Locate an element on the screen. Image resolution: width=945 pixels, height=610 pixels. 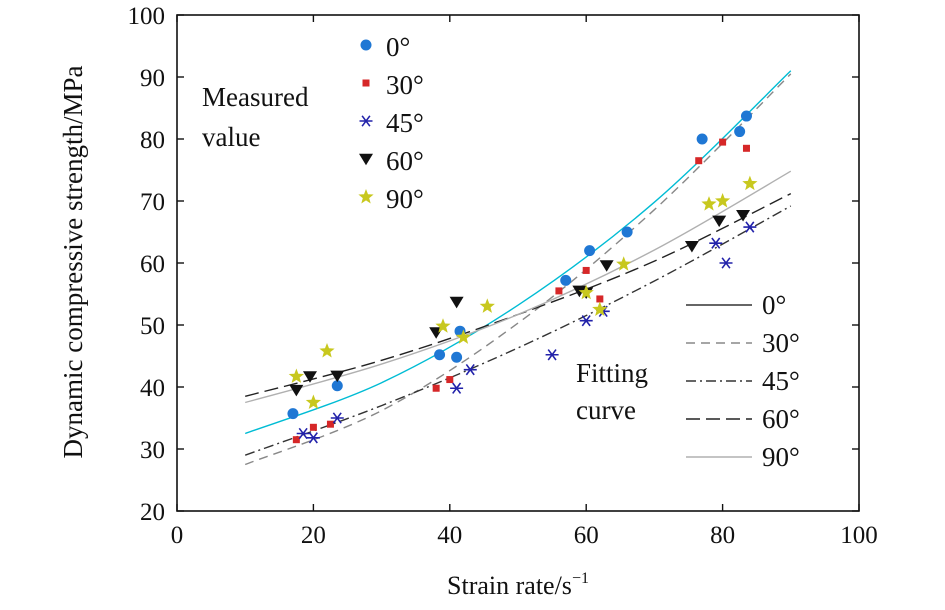
y-tick-label: 30 is located at coordinates (152, 450).